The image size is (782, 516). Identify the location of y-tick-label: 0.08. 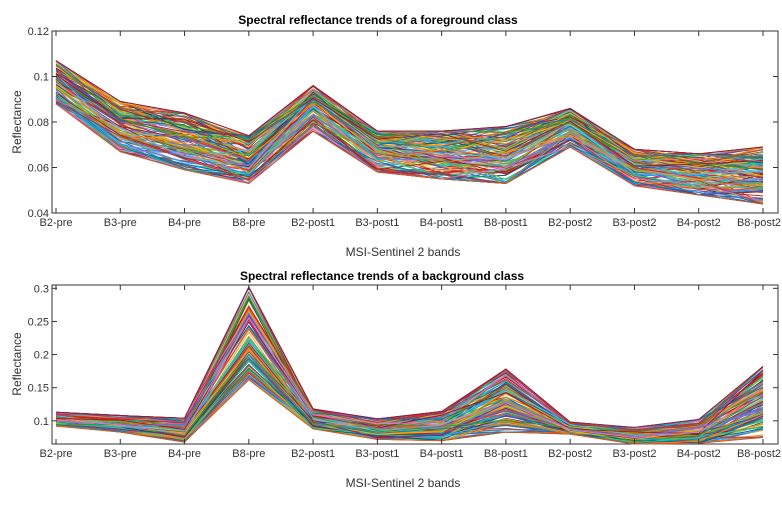
(38, 123).